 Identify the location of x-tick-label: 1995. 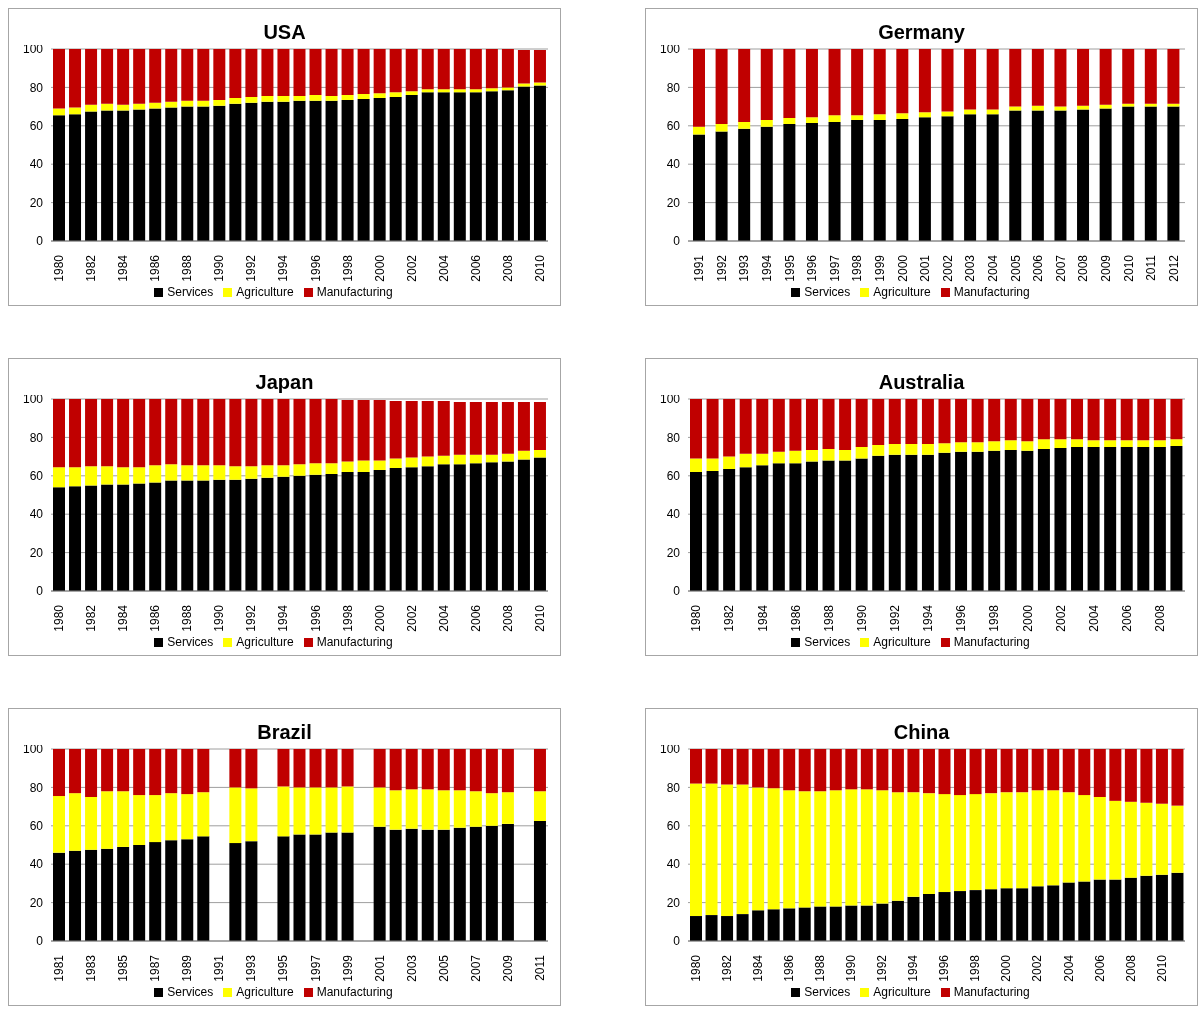
(789, 268).